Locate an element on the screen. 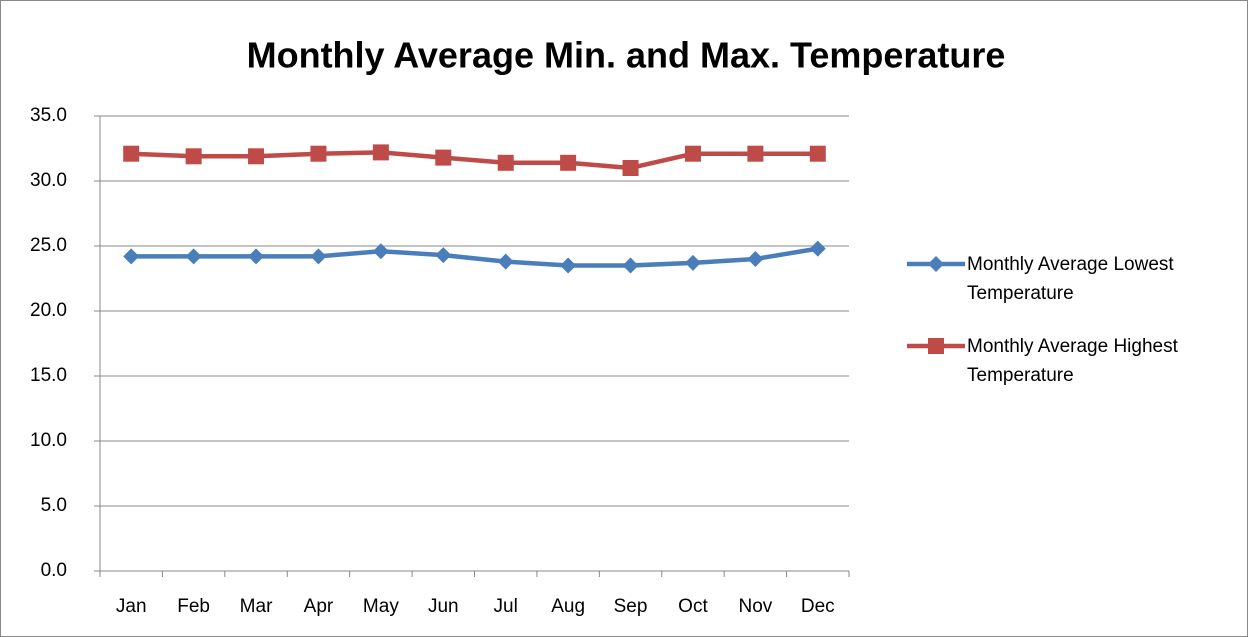 Image resolution: width=1248 pixels, height=637 pixels. x-tick-label: Nov is located at coordinates (755, 606).